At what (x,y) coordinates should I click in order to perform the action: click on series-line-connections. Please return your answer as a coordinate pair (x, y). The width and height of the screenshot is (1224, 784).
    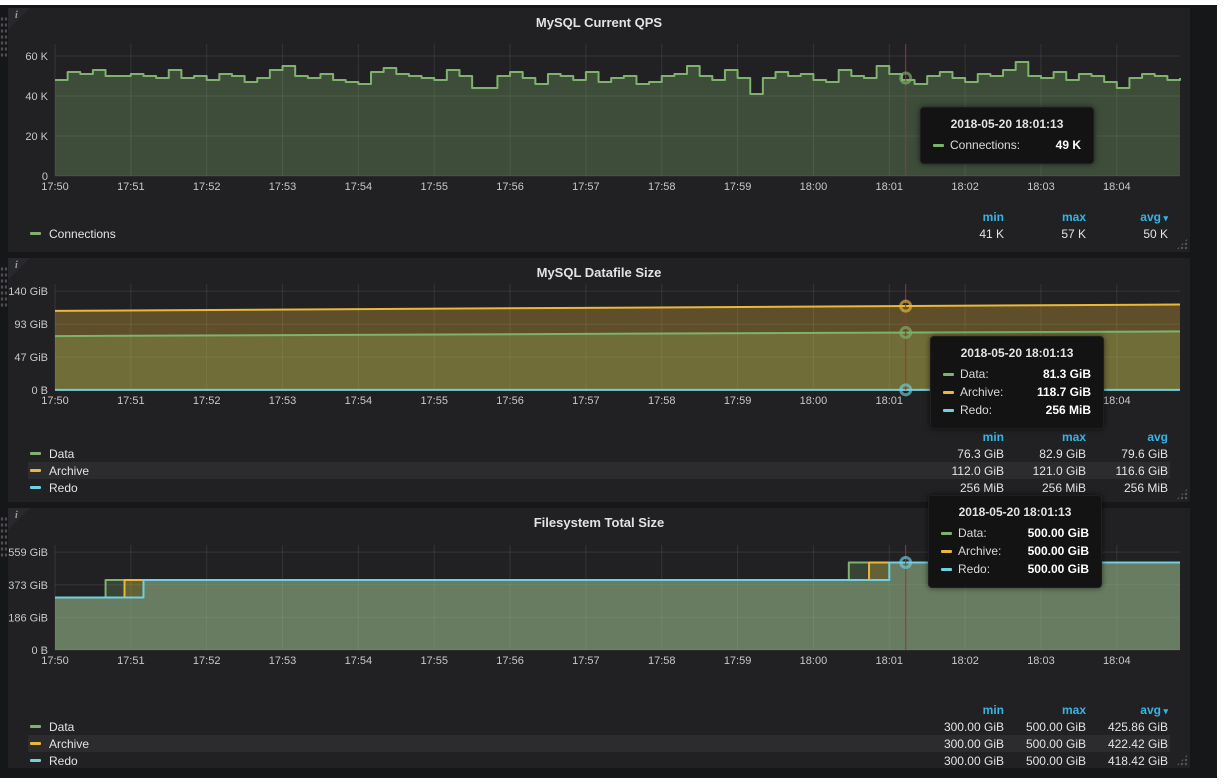
    Looking at the image, I should click on (618, 78).